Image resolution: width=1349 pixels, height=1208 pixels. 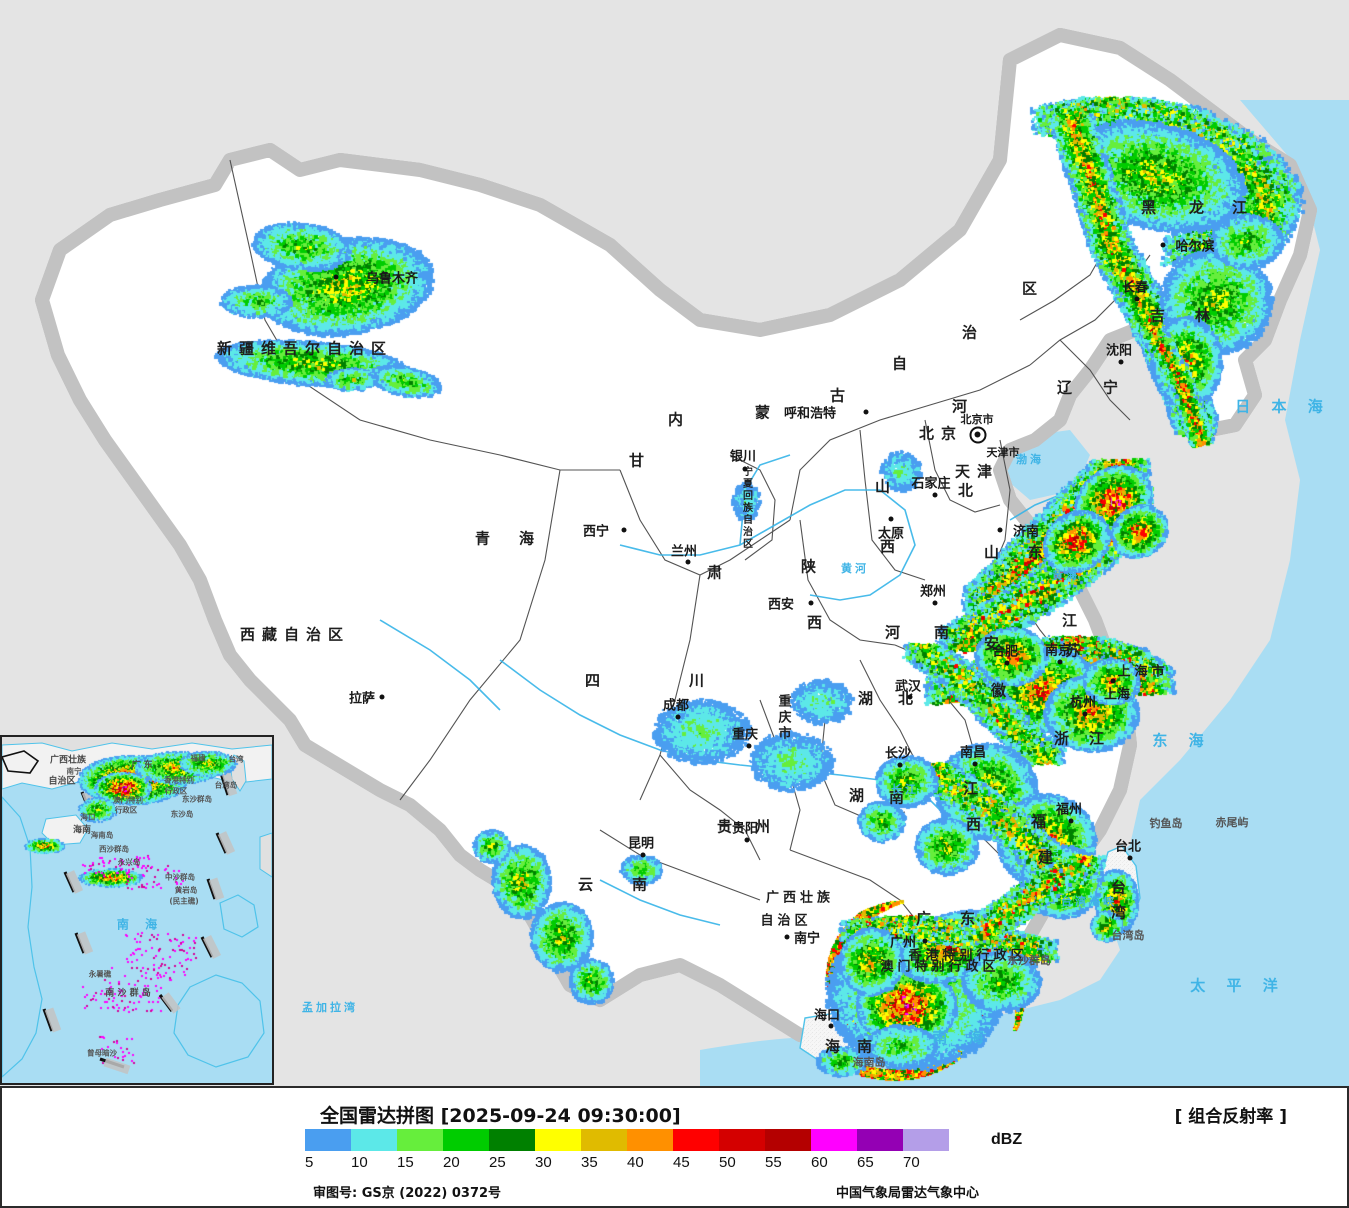 I want to click on colorbar-tick: 55, so click(x=773, y=1162).